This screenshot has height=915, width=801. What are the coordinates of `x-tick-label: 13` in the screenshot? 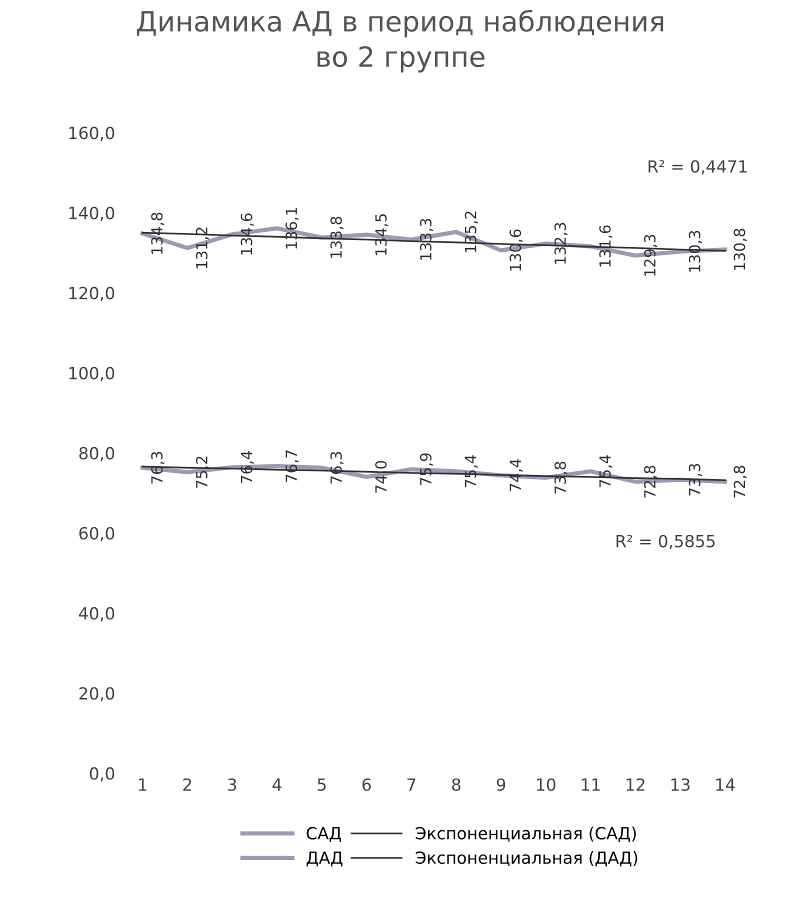 It's located at (681, 784).